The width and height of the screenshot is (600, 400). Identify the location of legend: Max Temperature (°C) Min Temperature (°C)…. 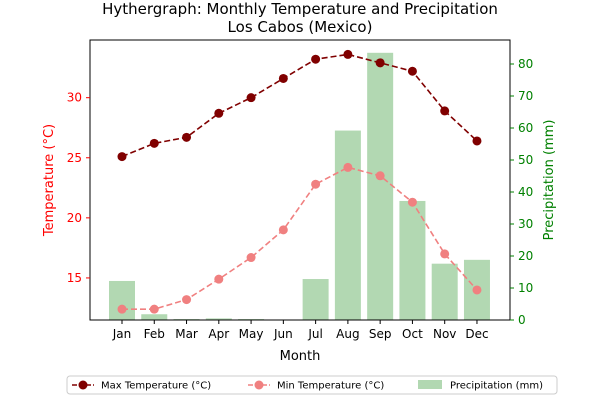
(312, 385).